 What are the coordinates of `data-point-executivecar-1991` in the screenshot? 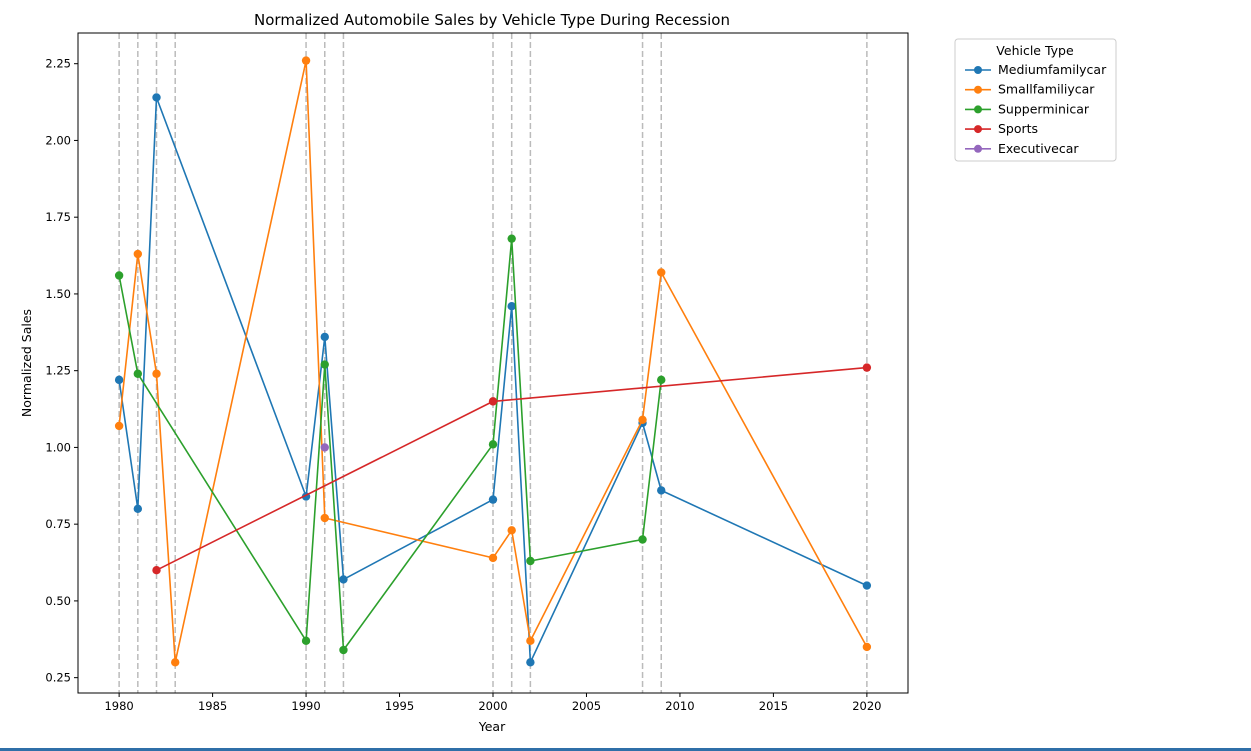 It's located at (324, 447).